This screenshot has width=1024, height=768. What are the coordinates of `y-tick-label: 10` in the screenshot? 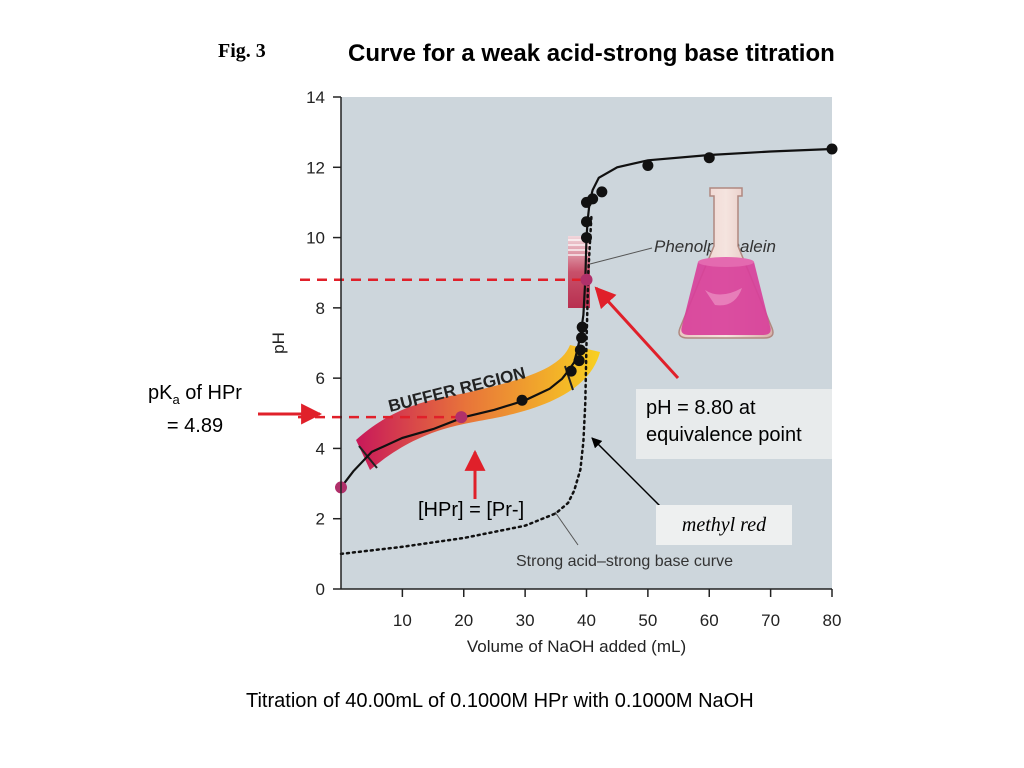 It's located at (315, 238).